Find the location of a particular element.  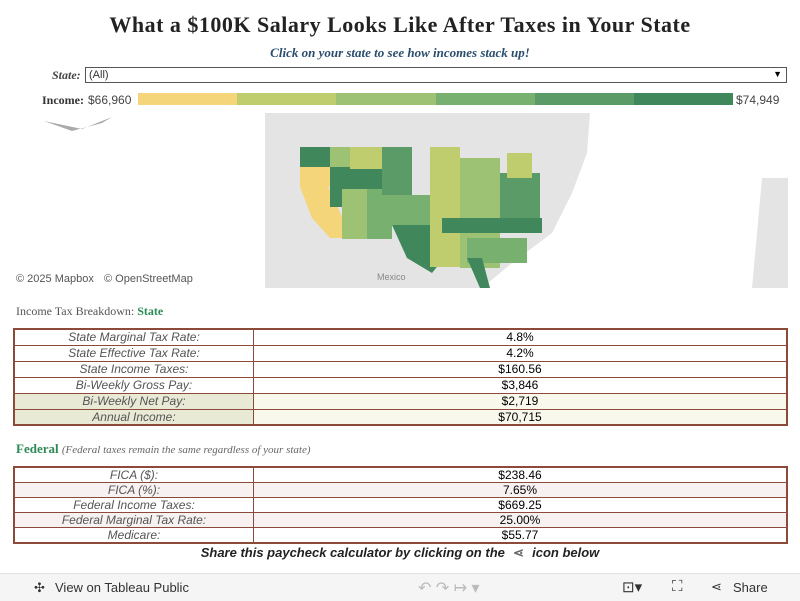

row-value: 7.65% is located at coordinates (520, 490).